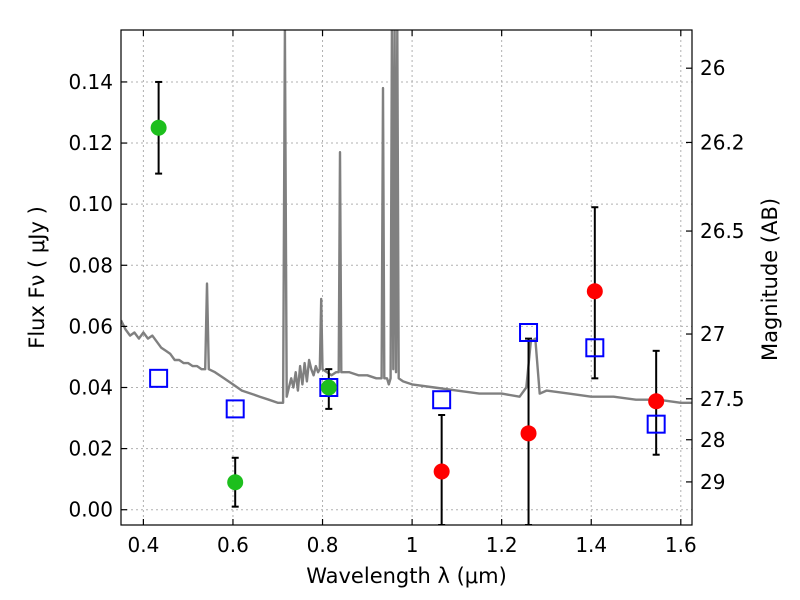 This screenshot has height=600, width=800. What do you see at coordinates (722, 399) in the screenshot?
I see `y2-tick-label: 27.5` at bounding box center [722, 399].